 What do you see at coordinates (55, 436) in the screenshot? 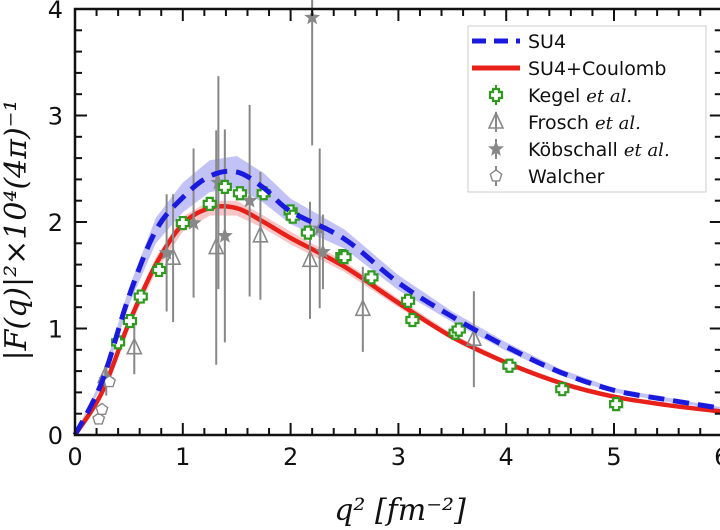
I see `y-tick-label: 0` at bounding box center [55, 436].